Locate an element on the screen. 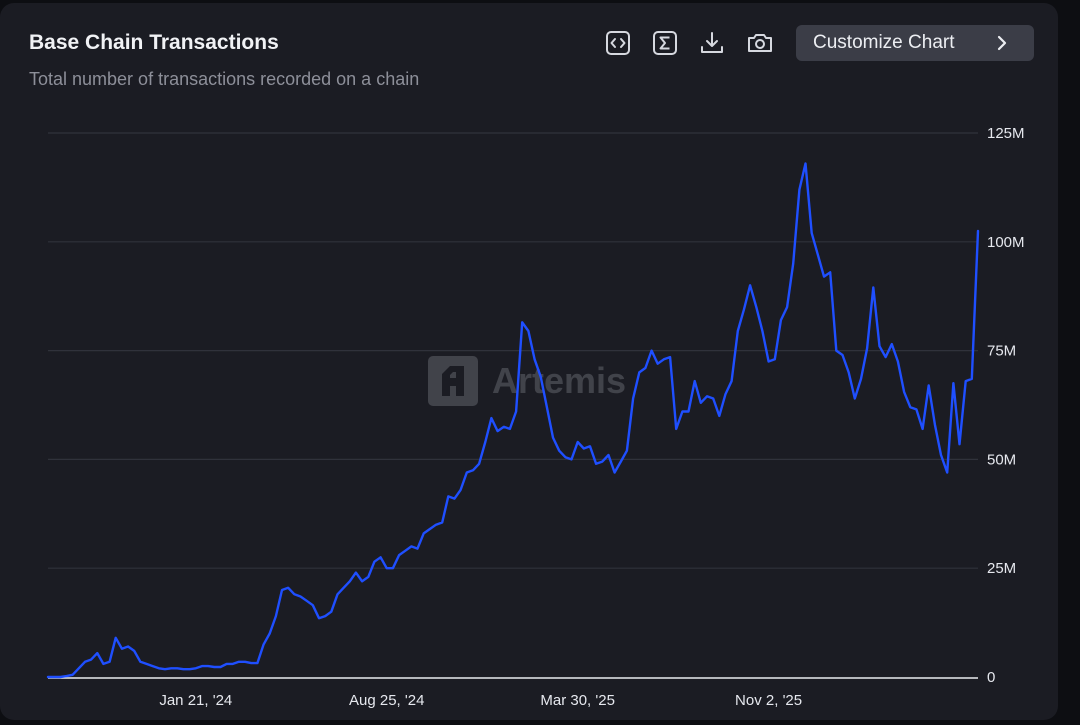 The height and width of the screenshot is (725, 1080). y-tick-label: 125M is located at coordinates (1006, 133).